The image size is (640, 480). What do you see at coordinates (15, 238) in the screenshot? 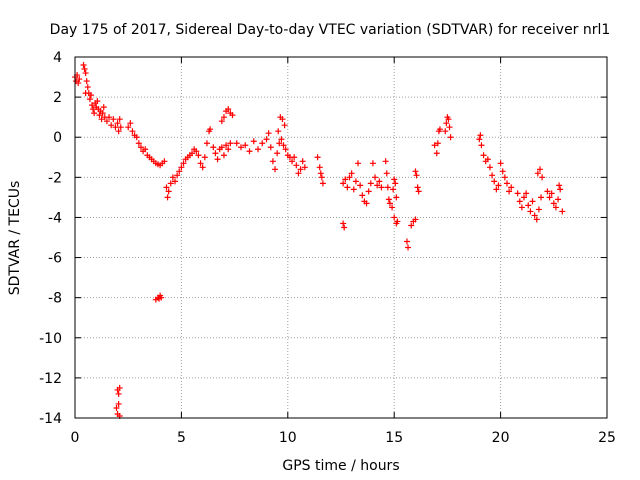
I see `y-axis-label: SDTVAR / TECUs` at bounding box center [15, 238].